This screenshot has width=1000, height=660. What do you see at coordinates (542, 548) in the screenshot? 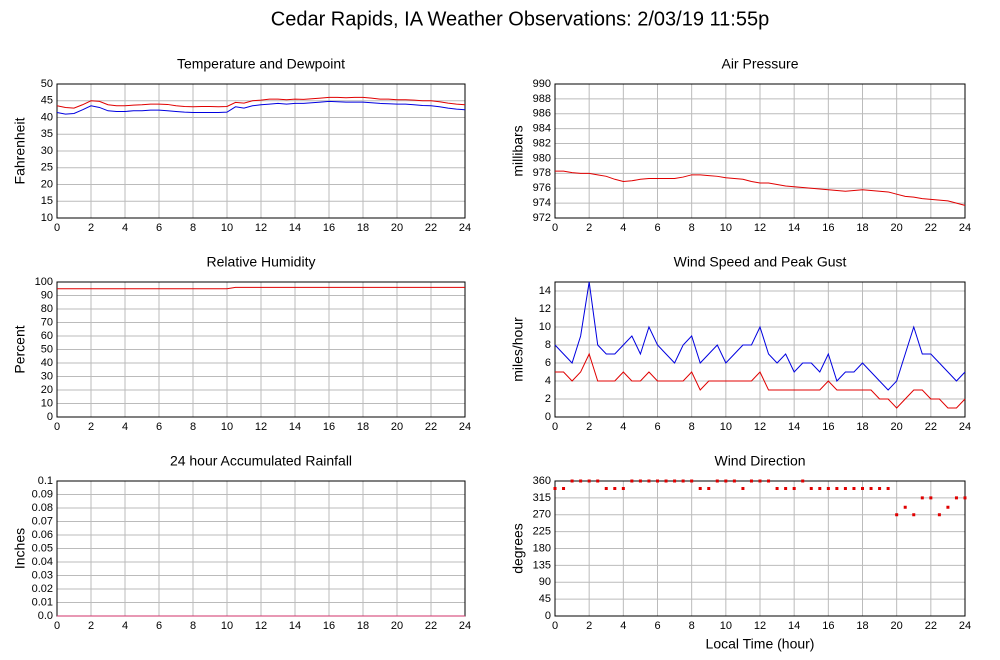
I see `y-tick-label: 180` at bounding box center [542, 548].